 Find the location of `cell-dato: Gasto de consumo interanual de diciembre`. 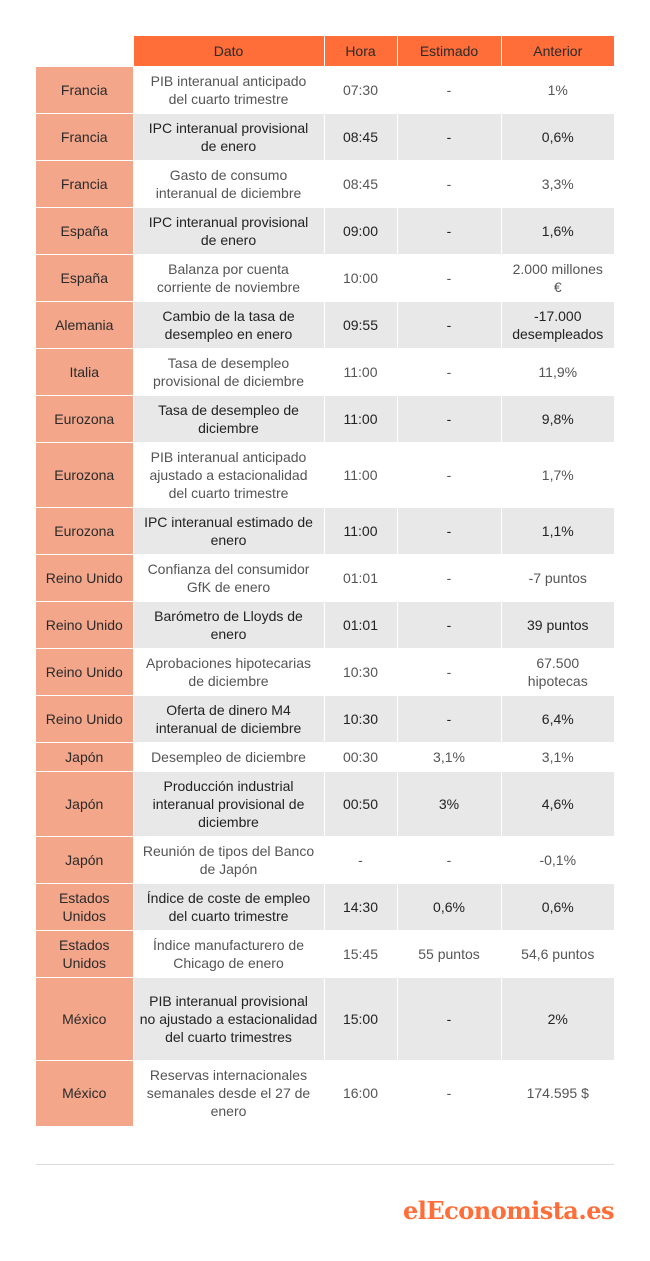

cell-dato: Gasto de consumo interanual de diciembre is located at coordinates (228, 184).